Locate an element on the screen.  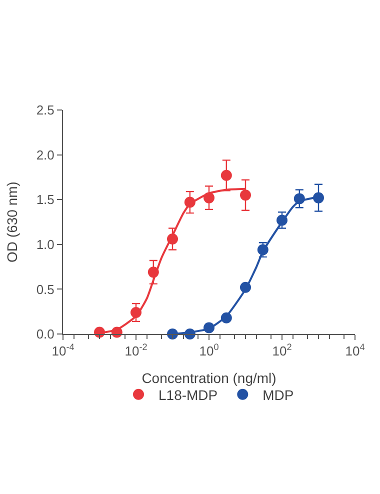
x-tick-label: 10$^{4}$ is located at coordinates (355, 350).